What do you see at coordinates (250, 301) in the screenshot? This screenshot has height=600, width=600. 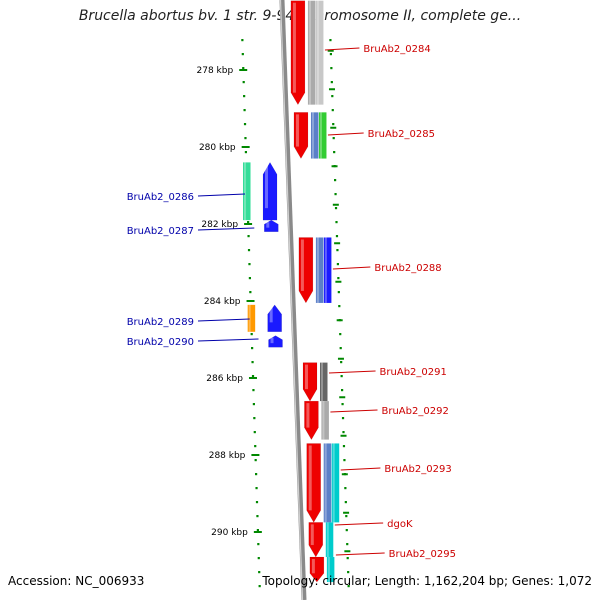 I see `kbp-tick-mark` at bounding box center [250, 301].